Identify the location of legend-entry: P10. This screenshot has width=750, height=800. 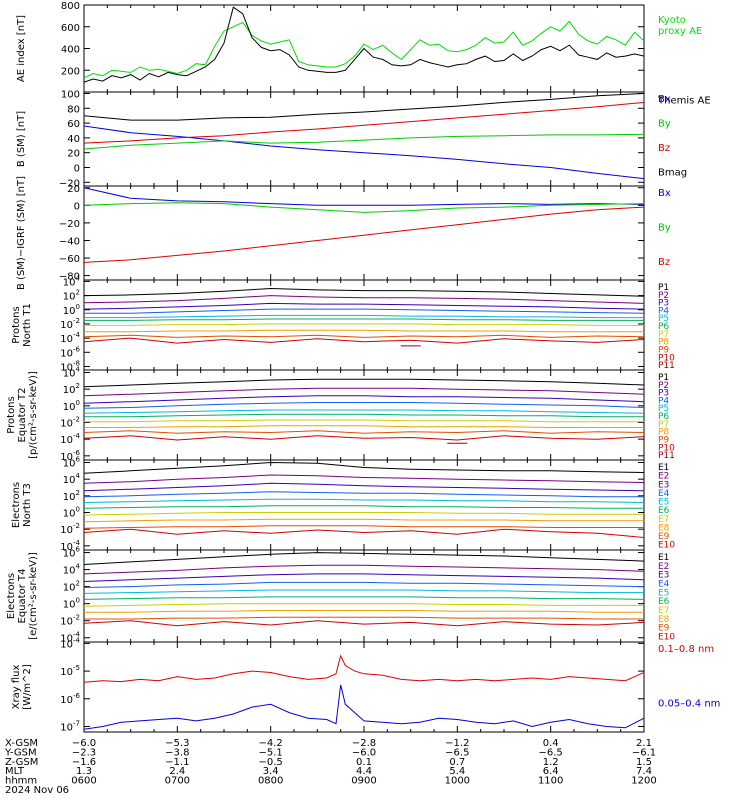
(666, 448).